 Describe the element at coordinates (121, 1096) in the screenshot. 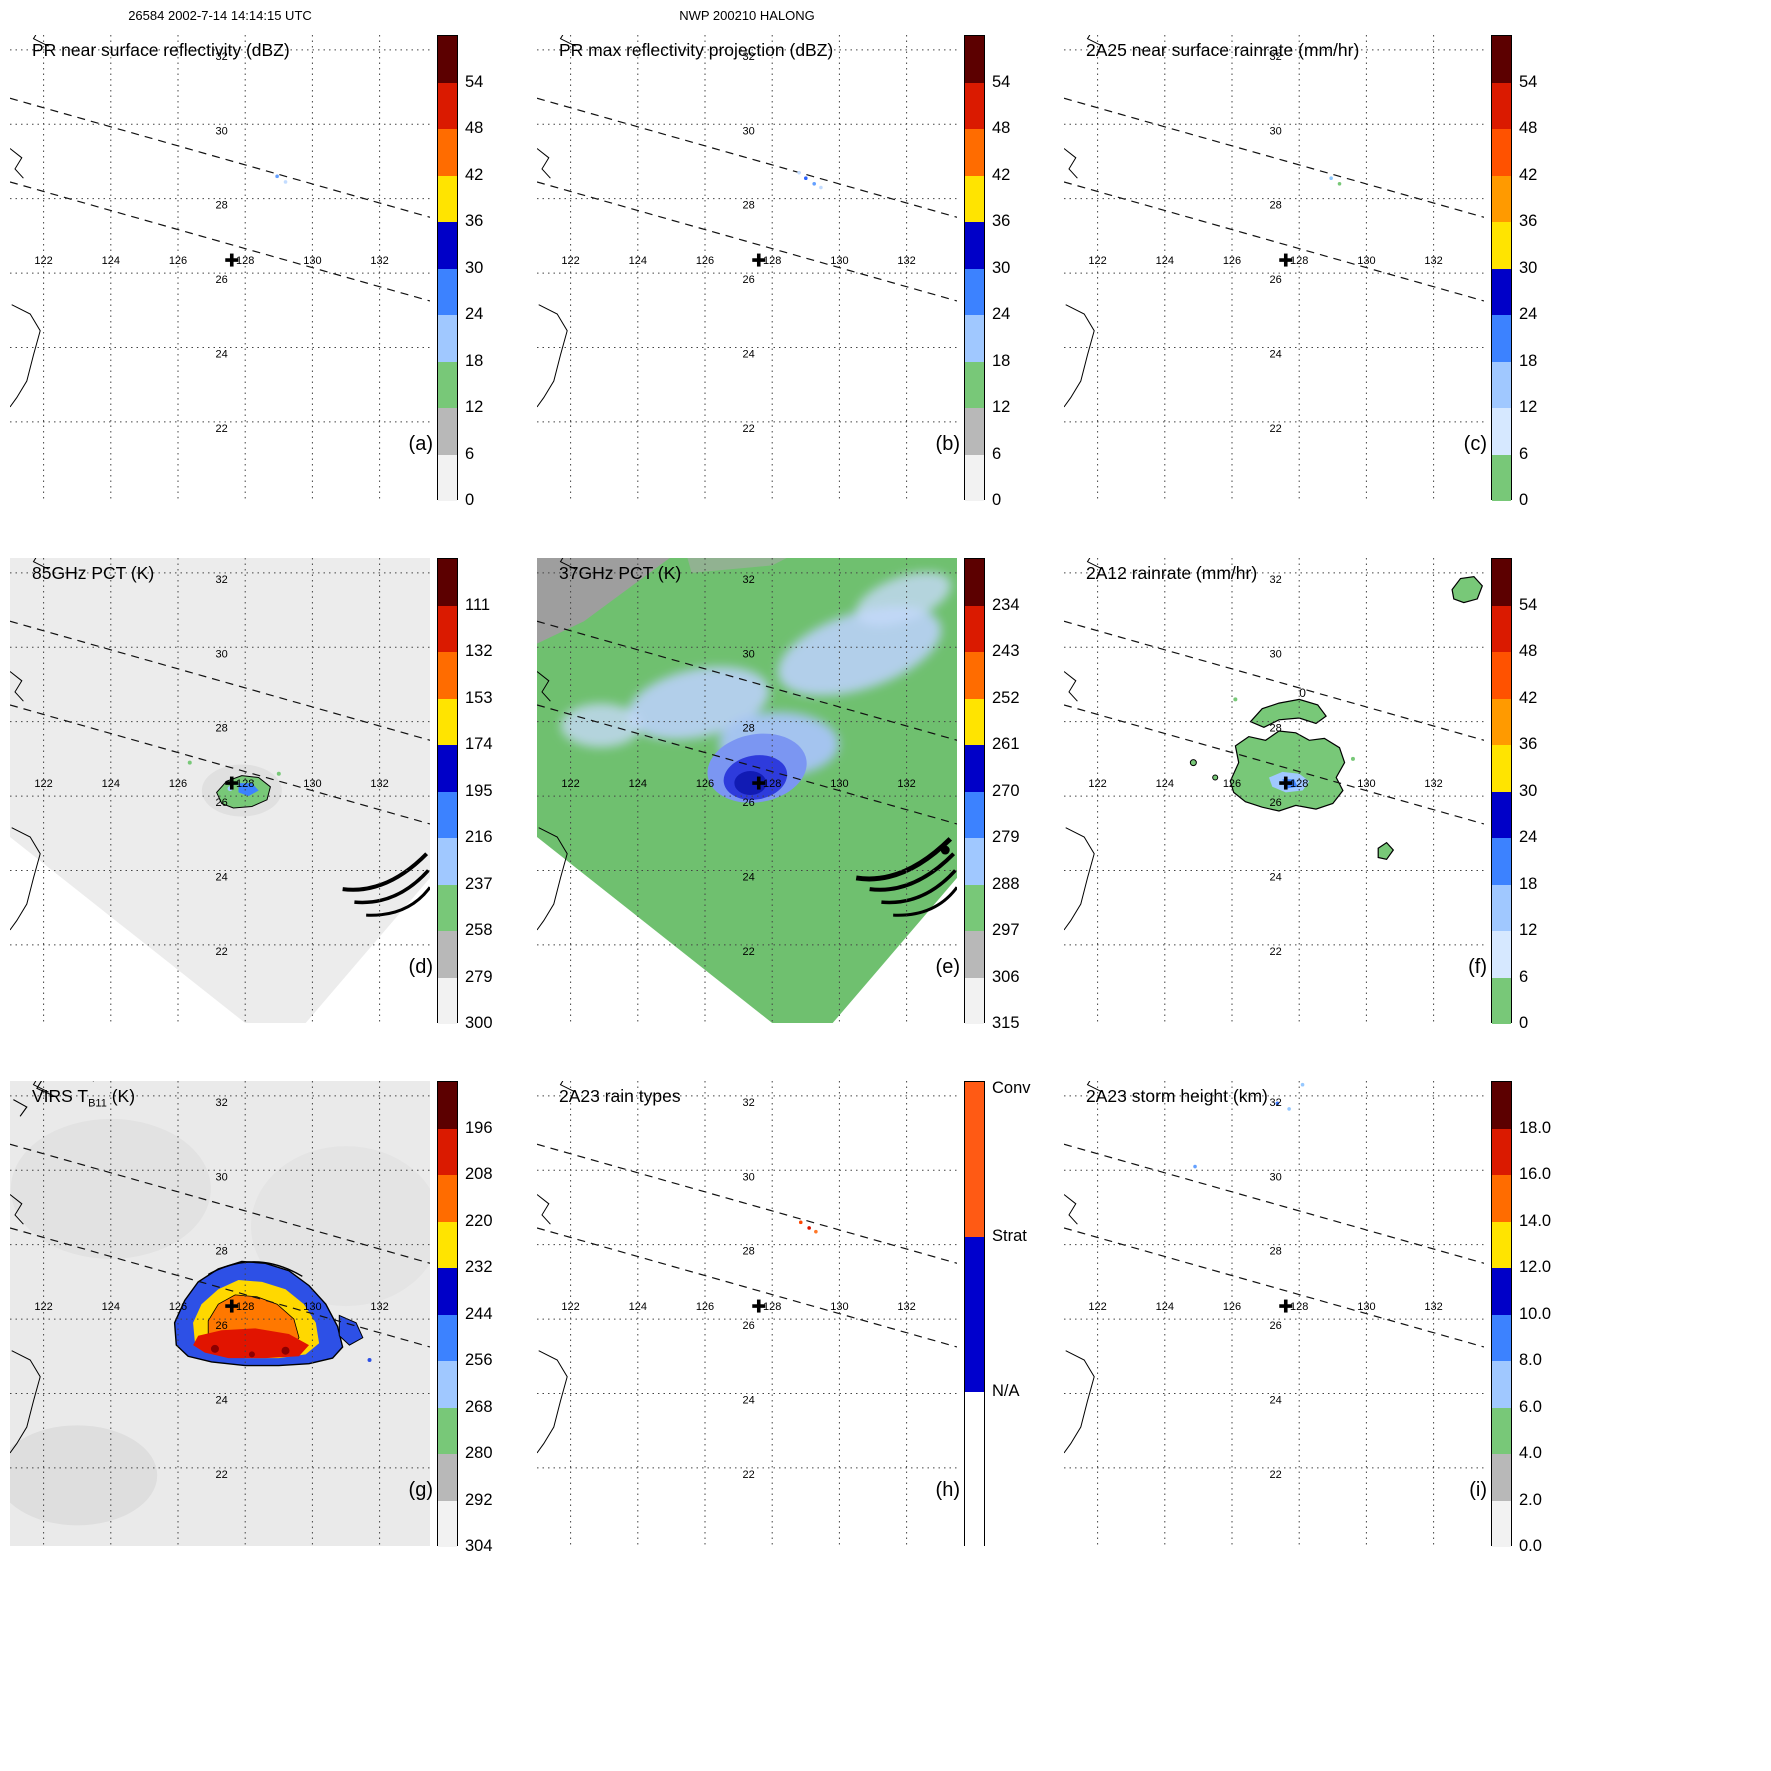

I see `title-text: (K)` at that location.